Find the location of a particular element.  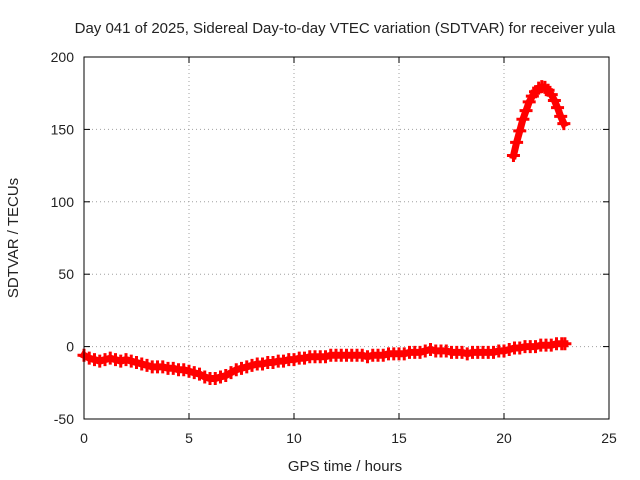

x-tick-label: 25 is located at coordinates (609, 438).